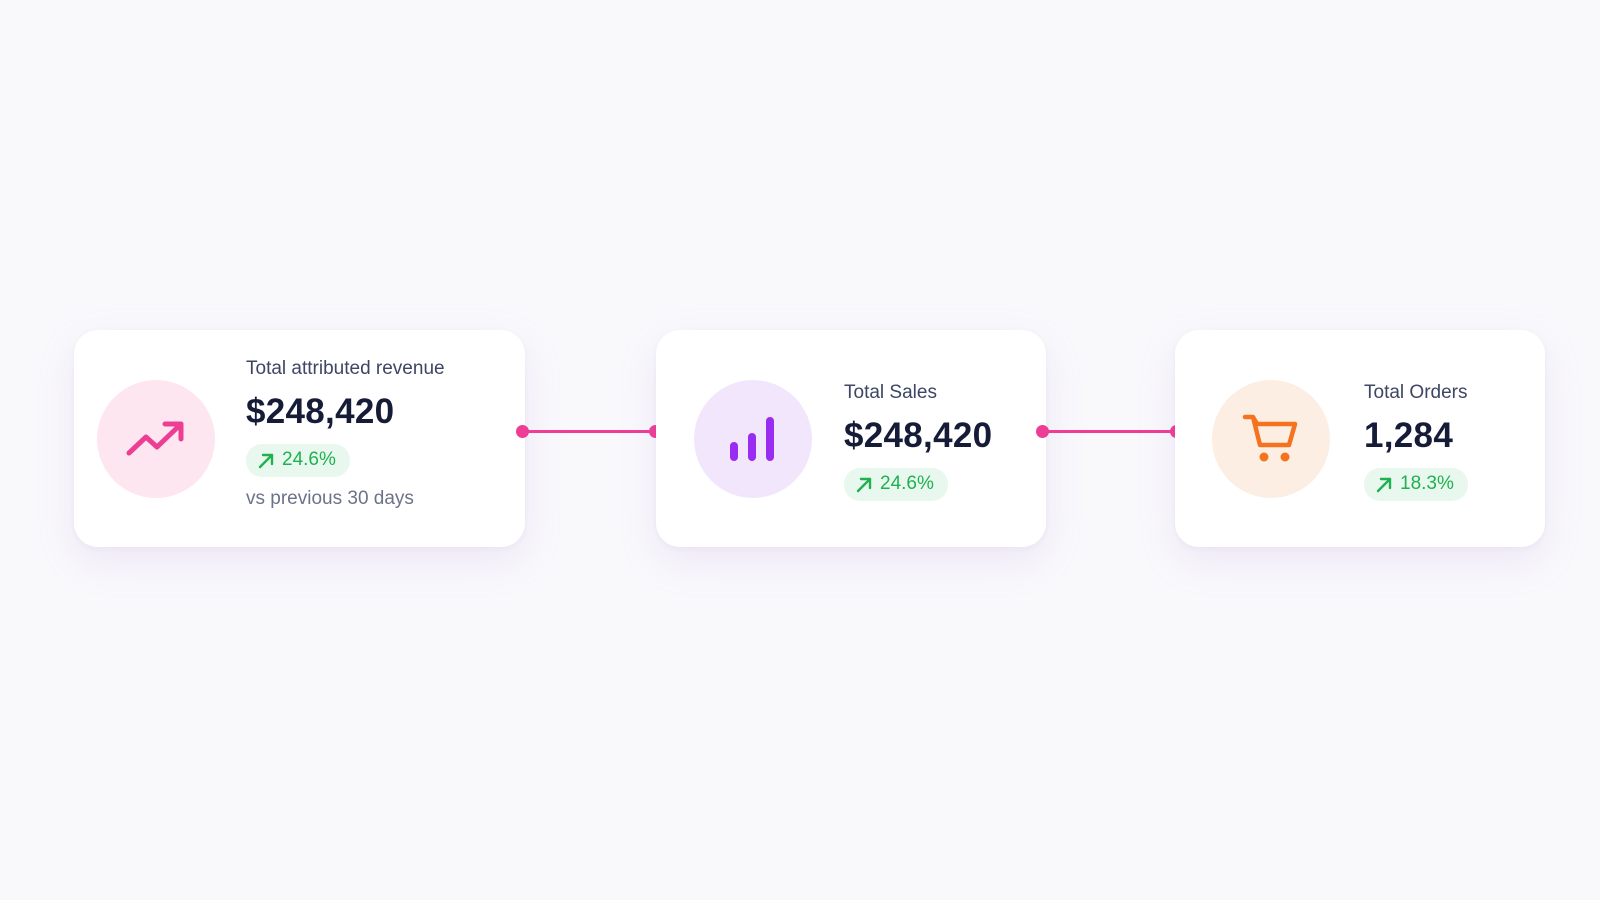 Image resolution: width=1600 pixels, height=900 pixels. What do you see at coordinates (1427, 484) in the screenshot?
I see `orders-change-value: 18.3%` at bounding box center [1427, 484].